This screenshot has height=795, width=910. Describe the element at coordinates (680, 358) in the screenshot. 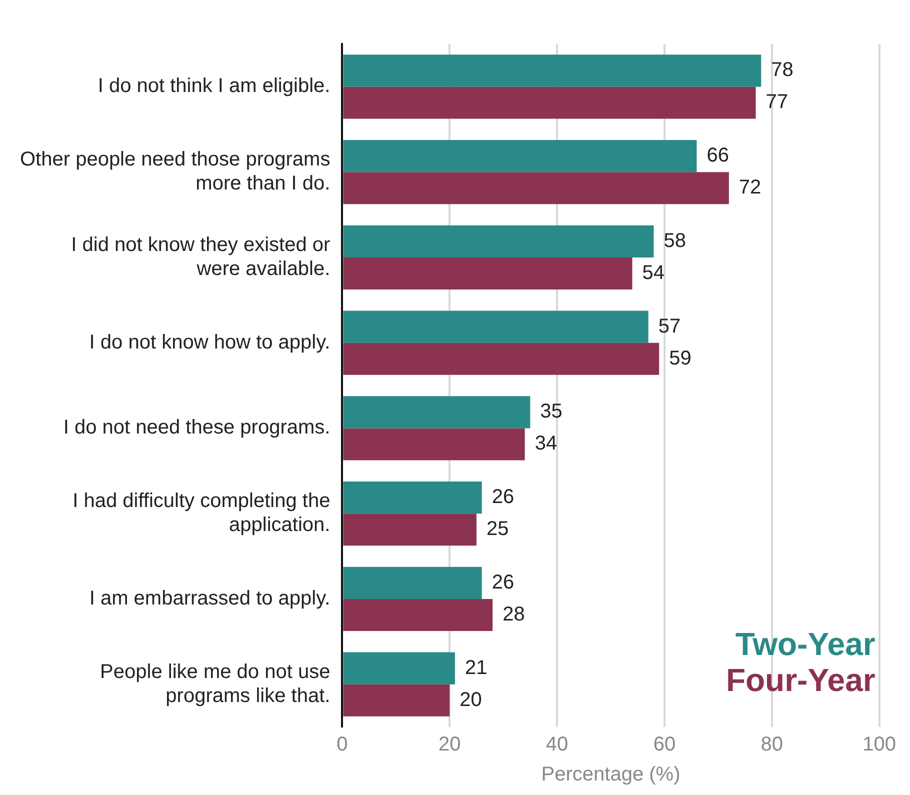

I see `data-label: 59` at that location.